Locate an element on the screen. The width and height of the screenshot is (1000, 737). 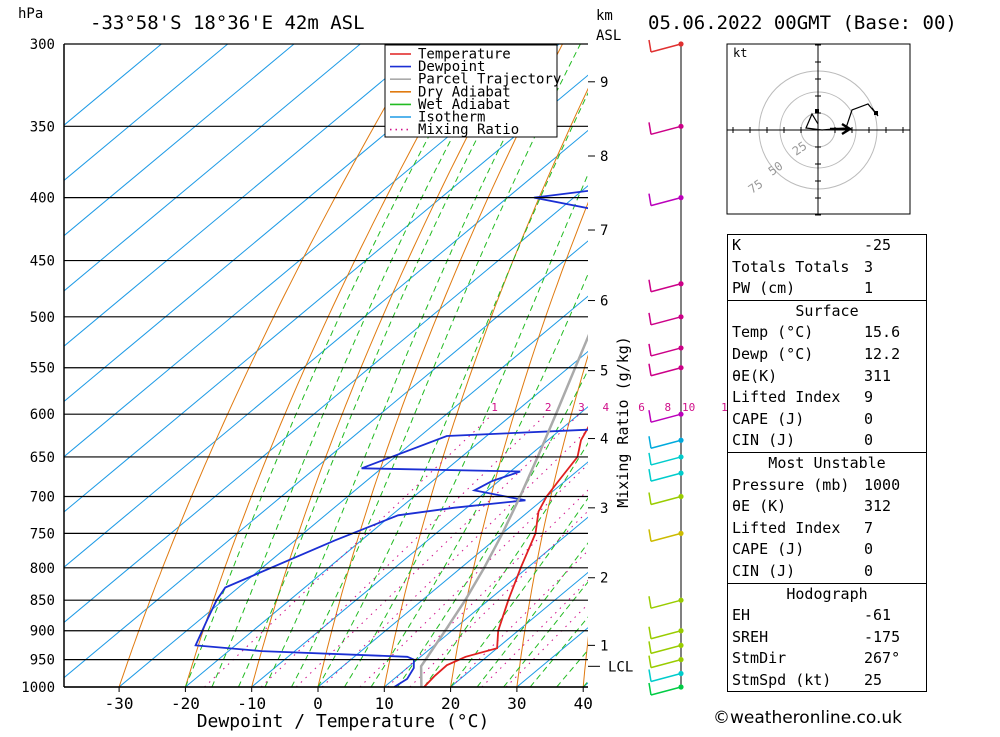
pressure-tick-label: 350 is located at coordinates (42, 127).